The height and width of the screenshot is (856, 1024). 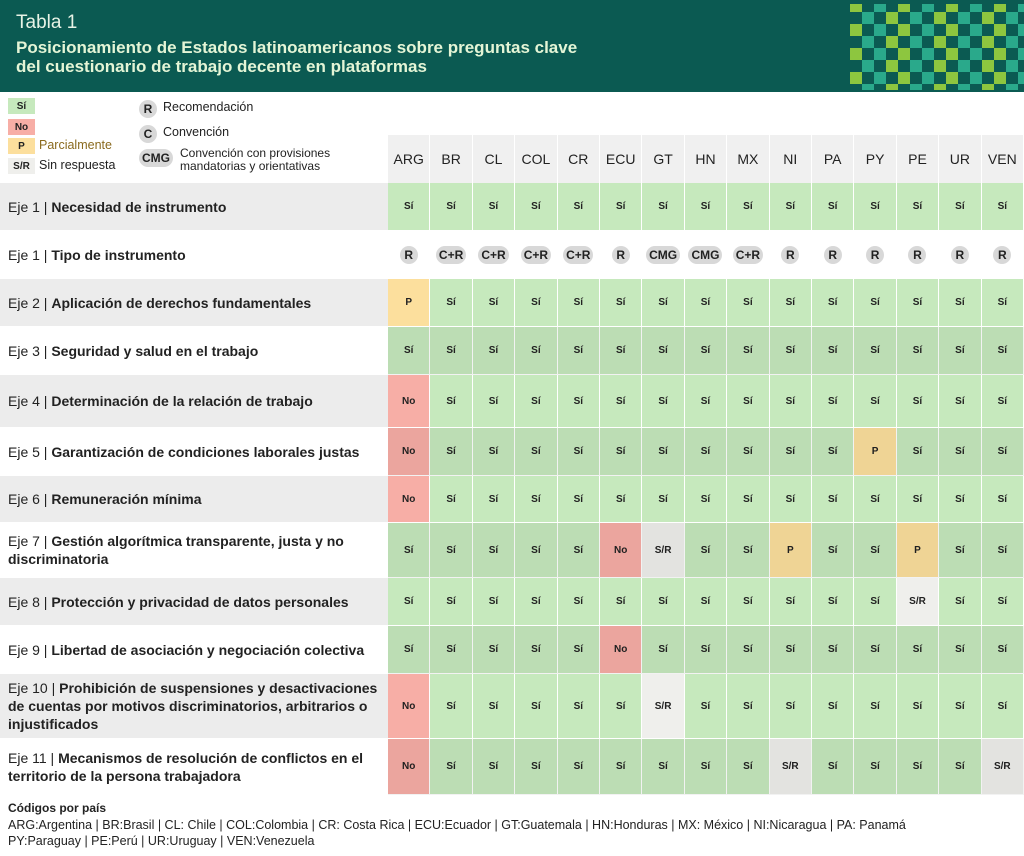 What do you see at coordinates (133, 351) in the screenshot?
I see `row-label-text: Eje 3 | Seguridad y salud en el trabajo` at bounding box center [133, 351].